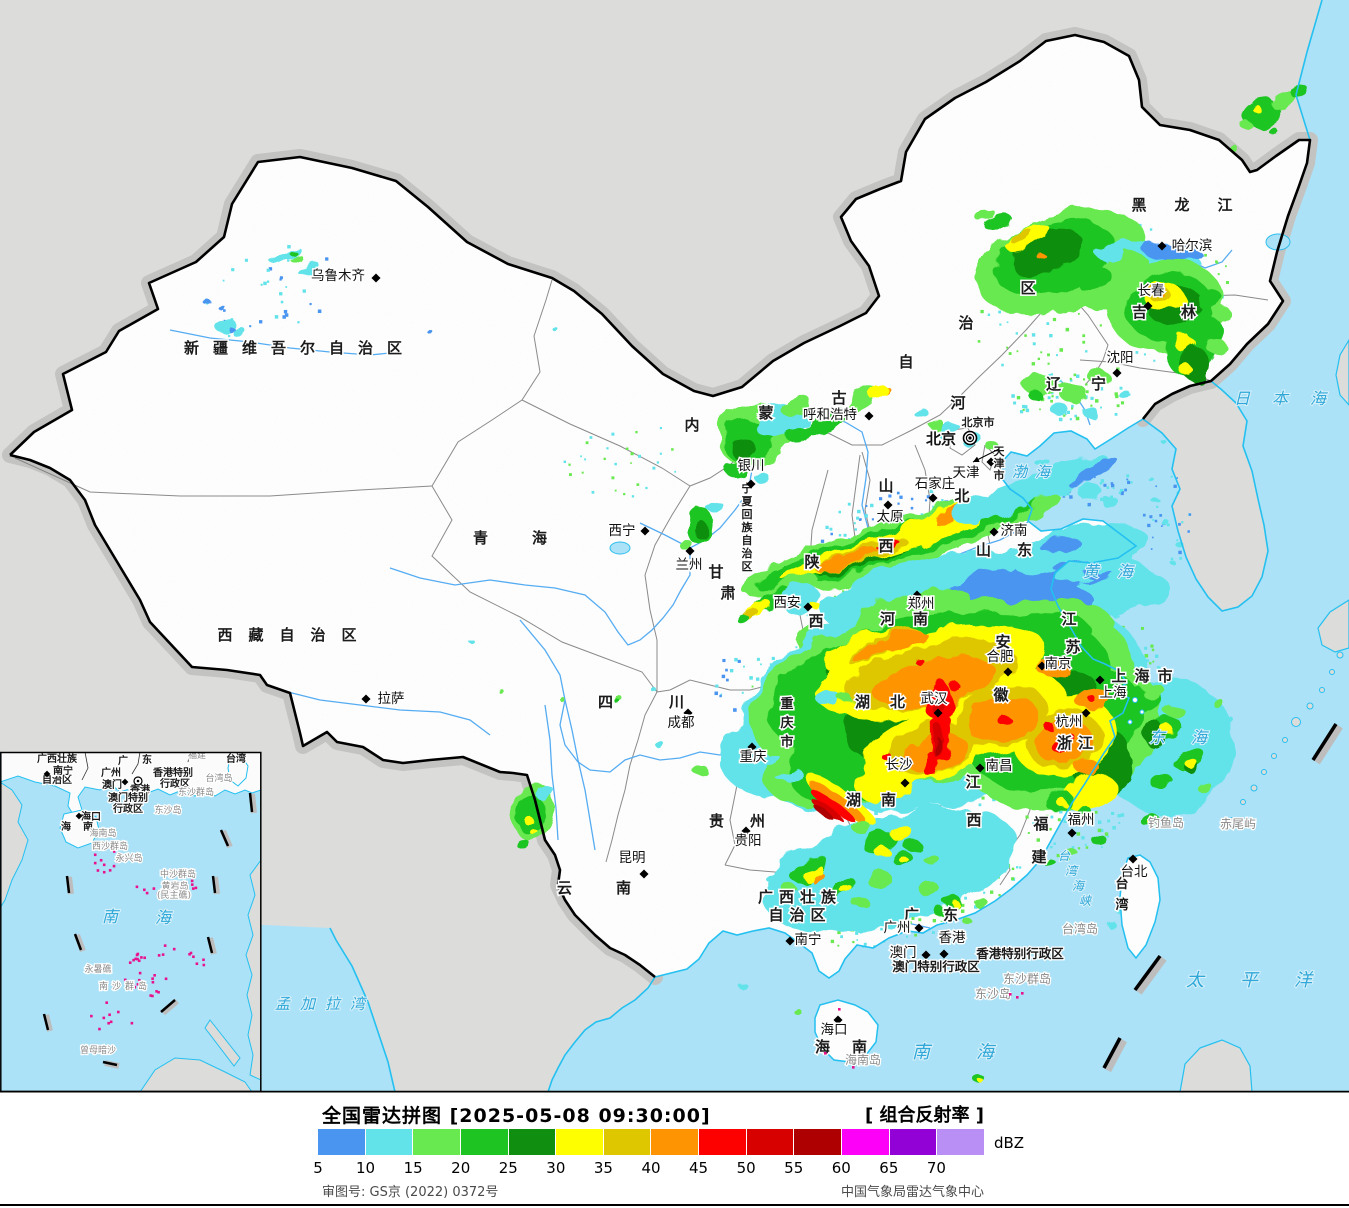 This screenshot has width=1349, height=1208. What do you see at coordinates (830, 415) in the screenshot?
I see `city-label: 呼和浩特` at bounding box center [830, 415].